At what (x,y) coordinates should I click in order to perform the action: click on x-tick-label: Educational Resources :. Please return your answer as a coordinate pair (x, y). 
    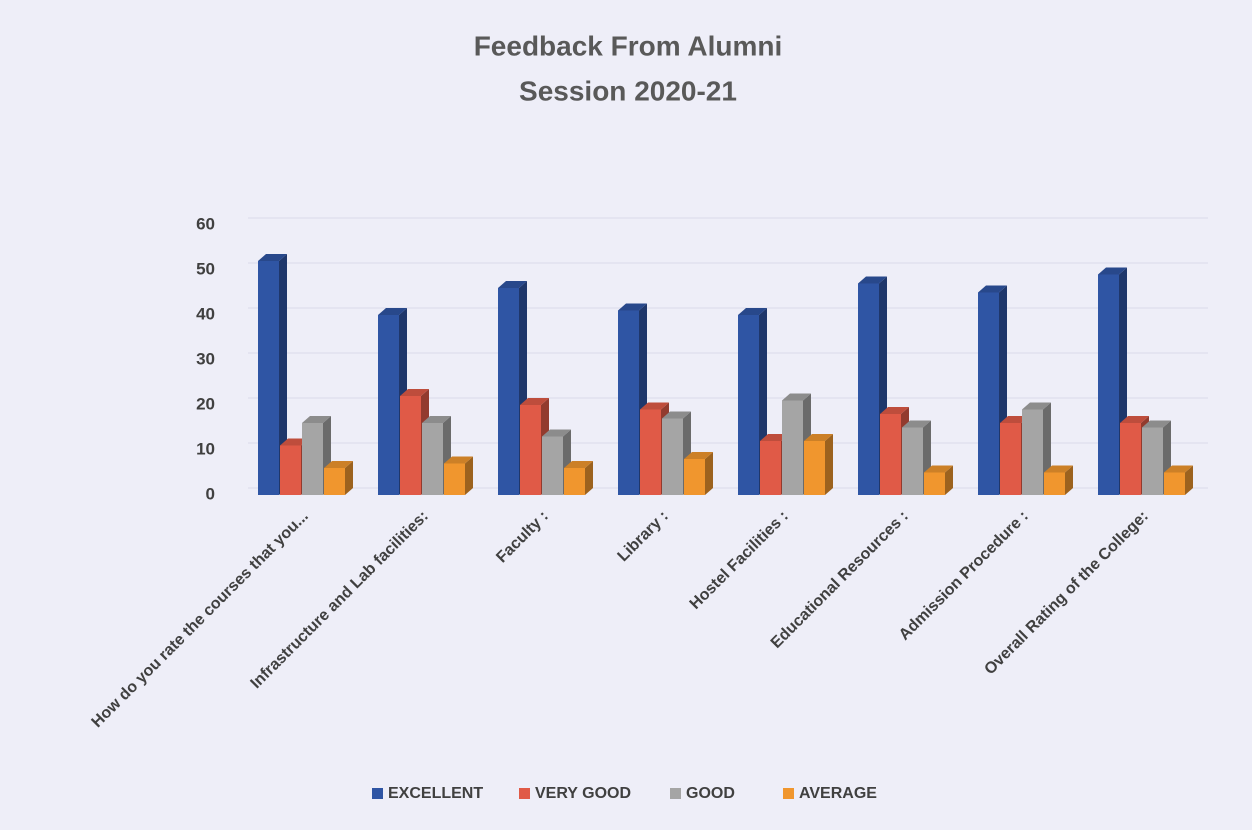
    Looking at the image, I should click on (840, 580).